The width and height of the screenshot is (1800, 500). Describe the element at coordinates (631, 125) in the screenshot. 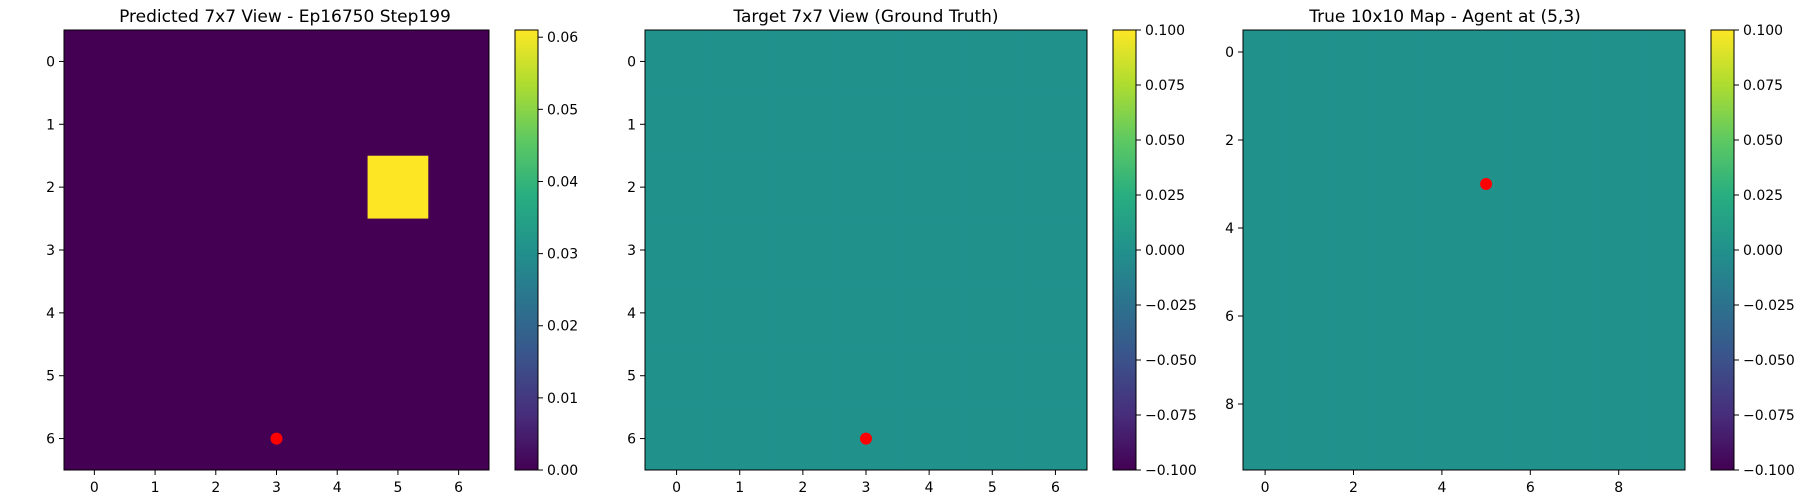

I see `y-tick-label: 1` at that location.